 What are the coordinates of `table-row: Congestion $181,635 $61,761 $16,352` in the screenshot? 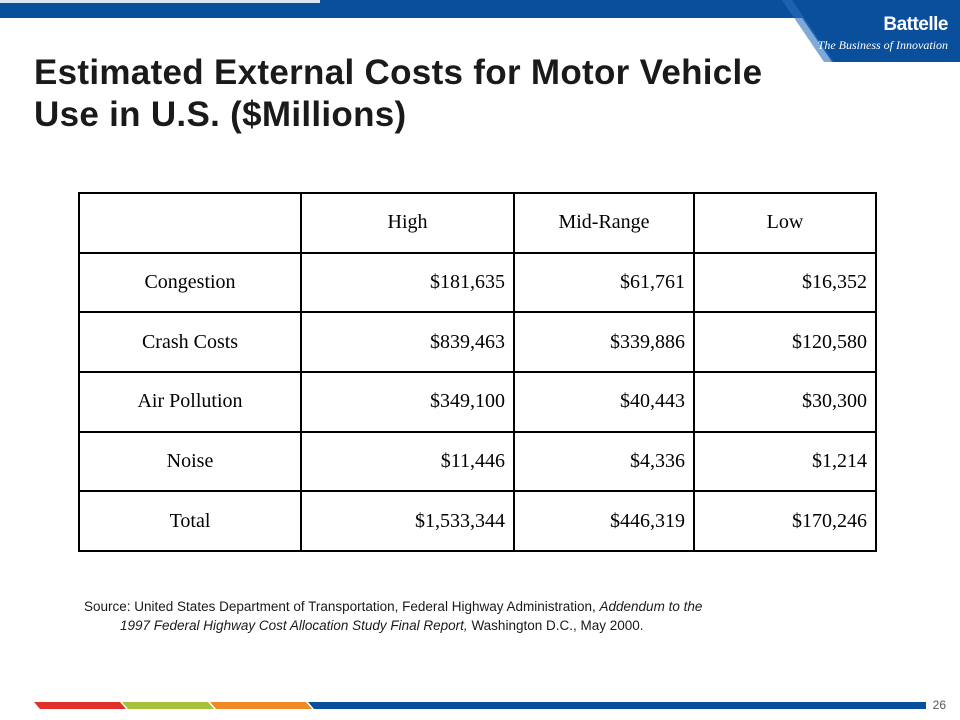 It's located at (477, 282).